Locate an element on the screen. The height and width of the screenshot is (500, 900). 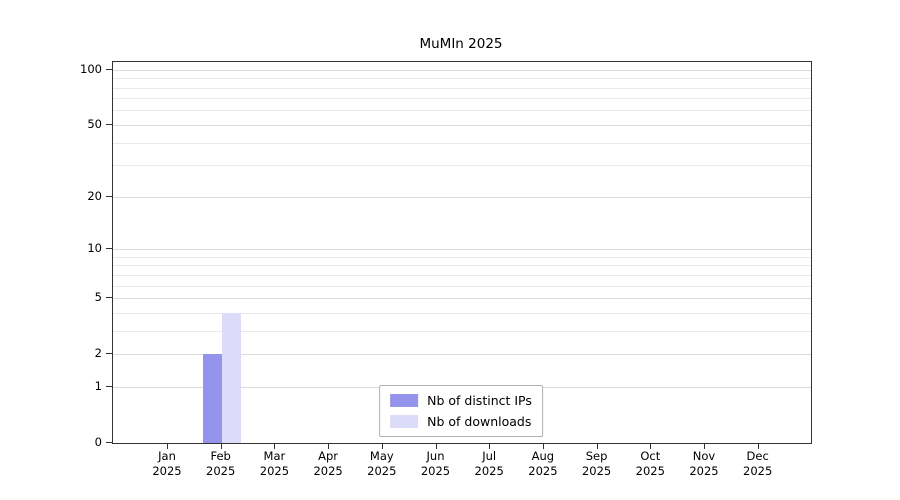
legend-swatch-downloads is located at coordinates (404, 421).